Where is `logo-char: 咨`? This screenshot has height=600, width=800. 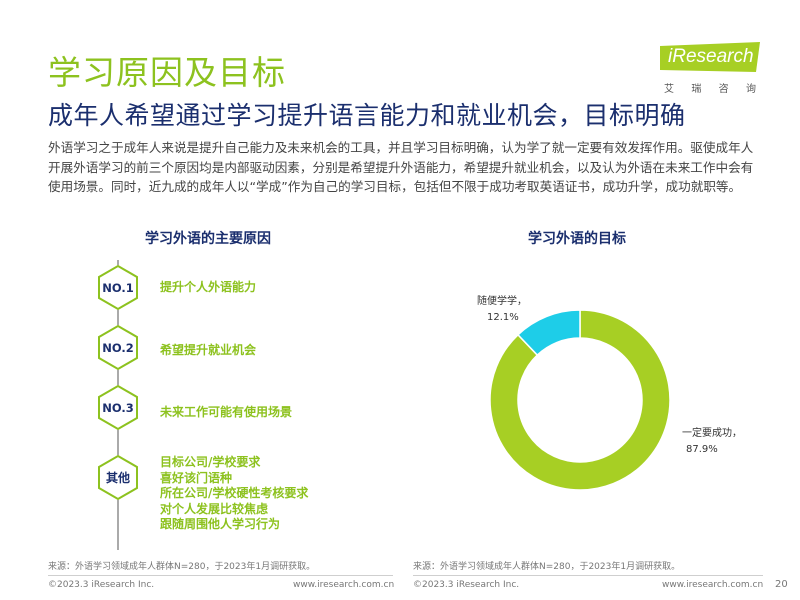 logo-char: 咨 is located at coordinates (723, 89).